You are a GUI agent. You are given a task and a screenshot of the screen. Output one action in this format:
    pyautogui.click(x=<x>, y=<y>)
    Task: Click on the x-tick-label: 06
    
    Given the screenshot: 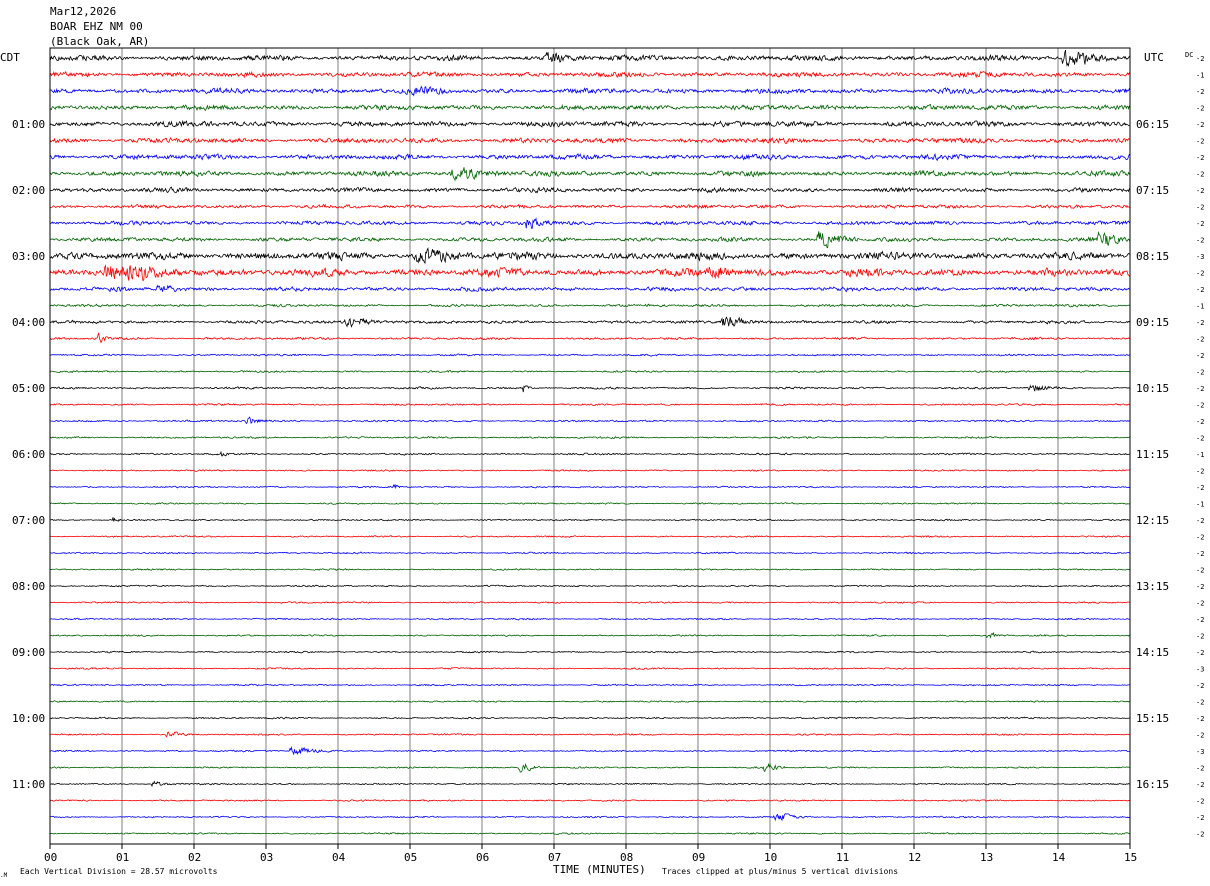 What is the action you would take?
    pyautogui.click(x=482, y=857)
    